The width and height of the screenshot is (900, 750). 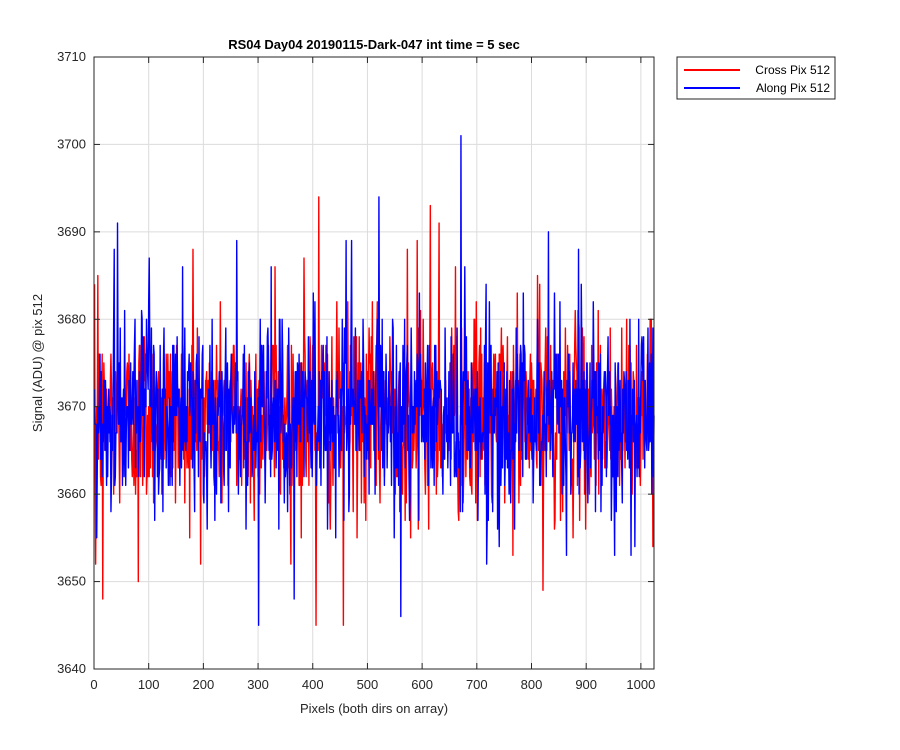 What do you see at coordinates (258, 684) in the screenshot?
I see `x-tick-label: 300` at bounding box center [258, 684].